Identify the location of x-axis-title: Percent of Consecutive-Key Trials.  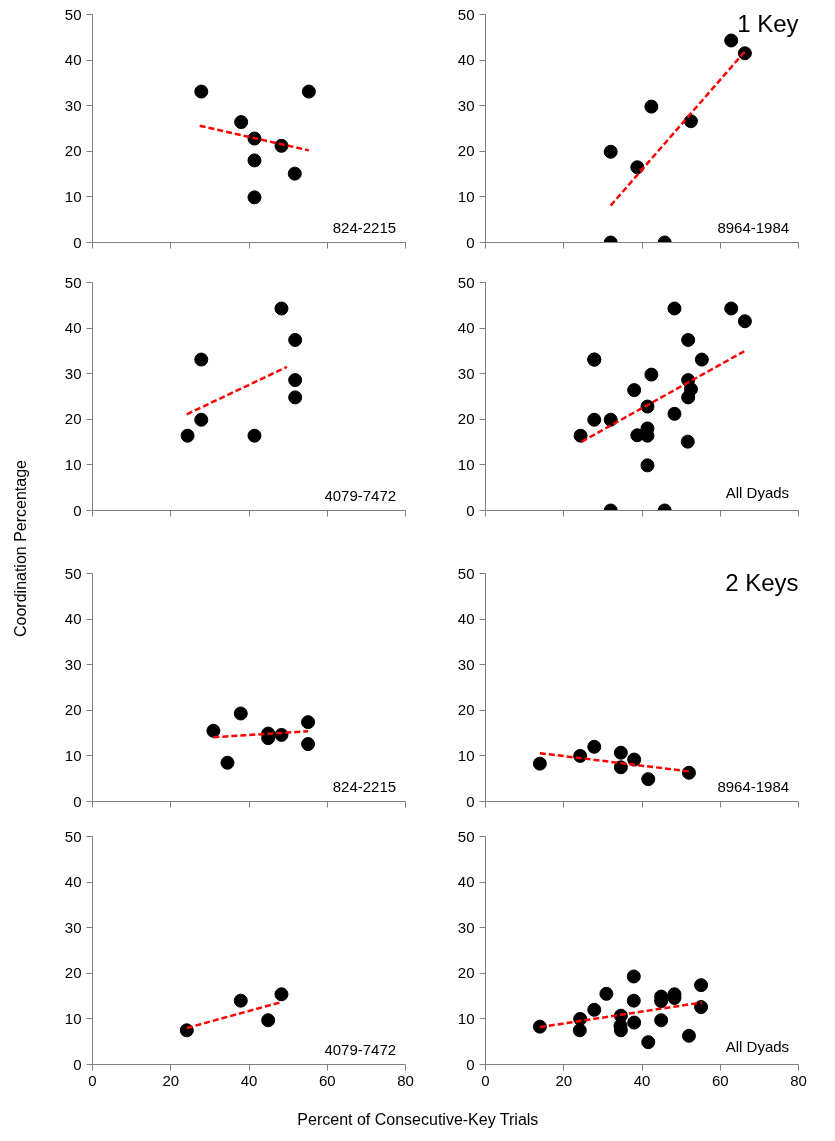
(418, 1119).